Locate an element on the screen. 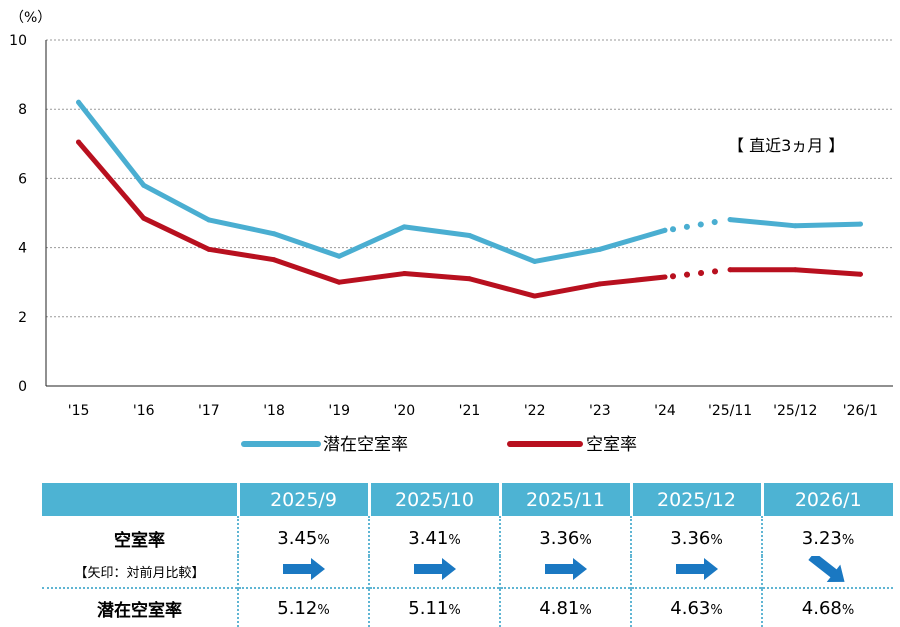 The image size is (900, 627). arrow-down-right-icon is located at coordinates (826, 569).